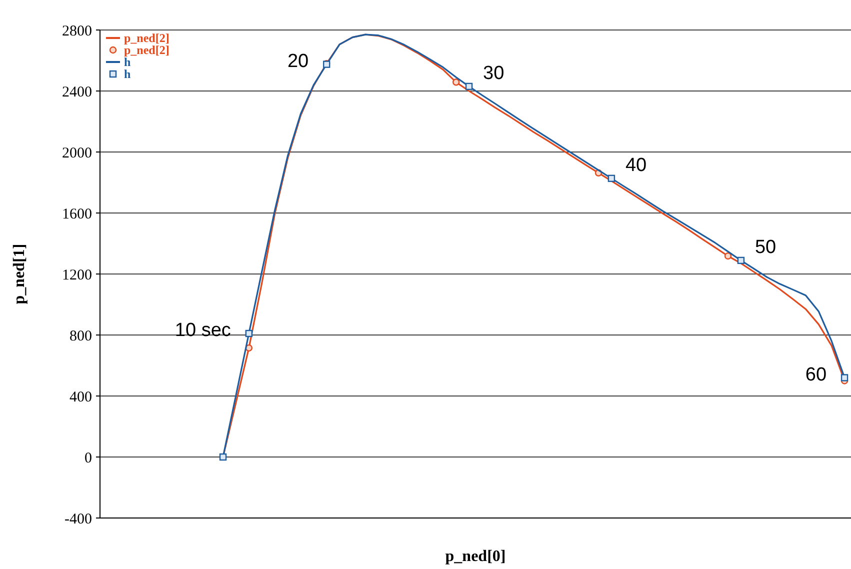 The image size is (851, 569). I want to click on annotation: 20, so click(298, 61).